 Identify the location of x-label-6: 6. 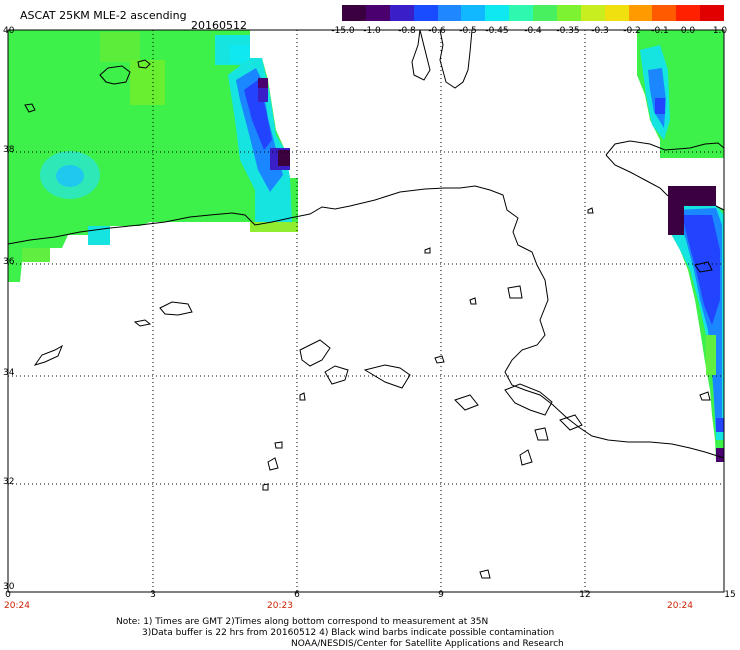
(297, 595).